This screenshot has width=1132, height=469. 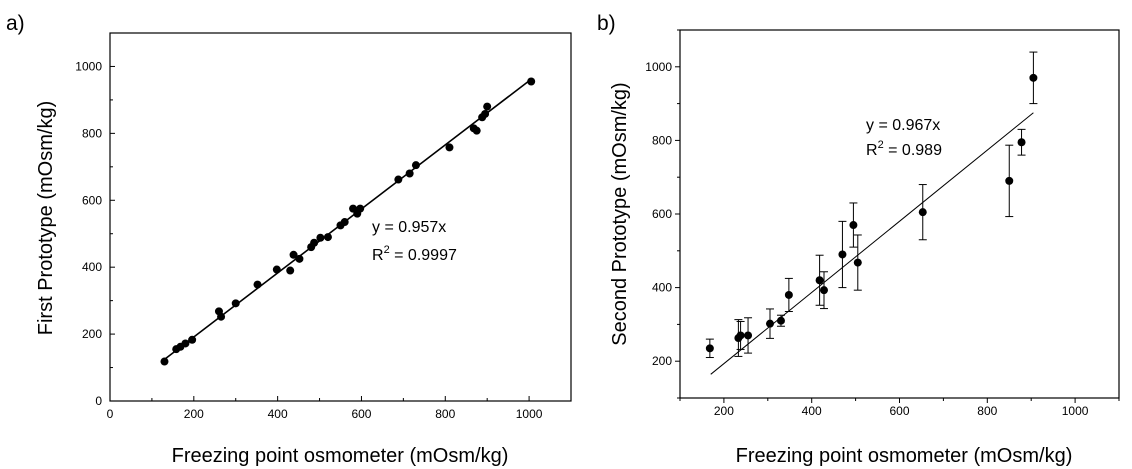 What do you see at coordinates (903, 125) in the screenshot?
I see `panel-b-equation: y = 0.967x` at bounding box center [903, 125].